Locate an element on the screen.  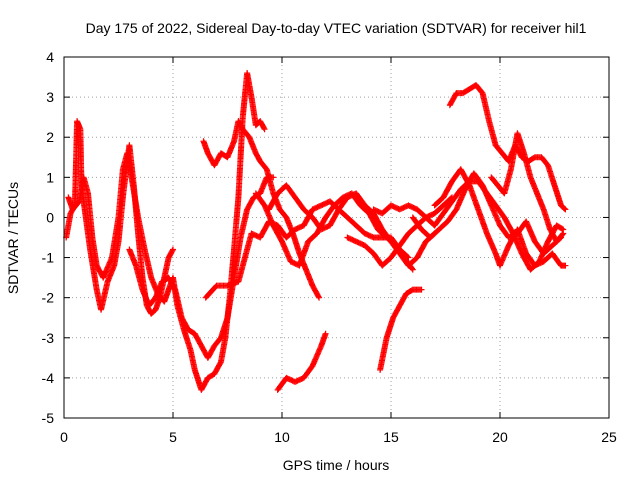
y-tick-label: -4 is located at coordinates (48, 378).